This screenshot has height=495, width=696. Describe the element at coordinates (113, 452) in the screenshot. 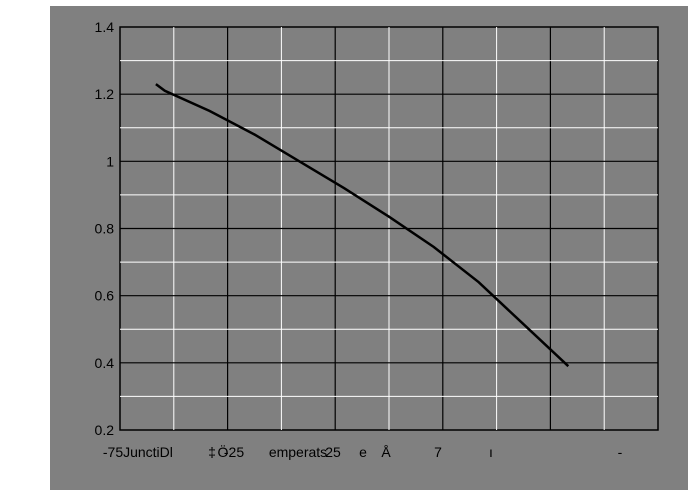

I see `x-tick-label: -75` at that location.